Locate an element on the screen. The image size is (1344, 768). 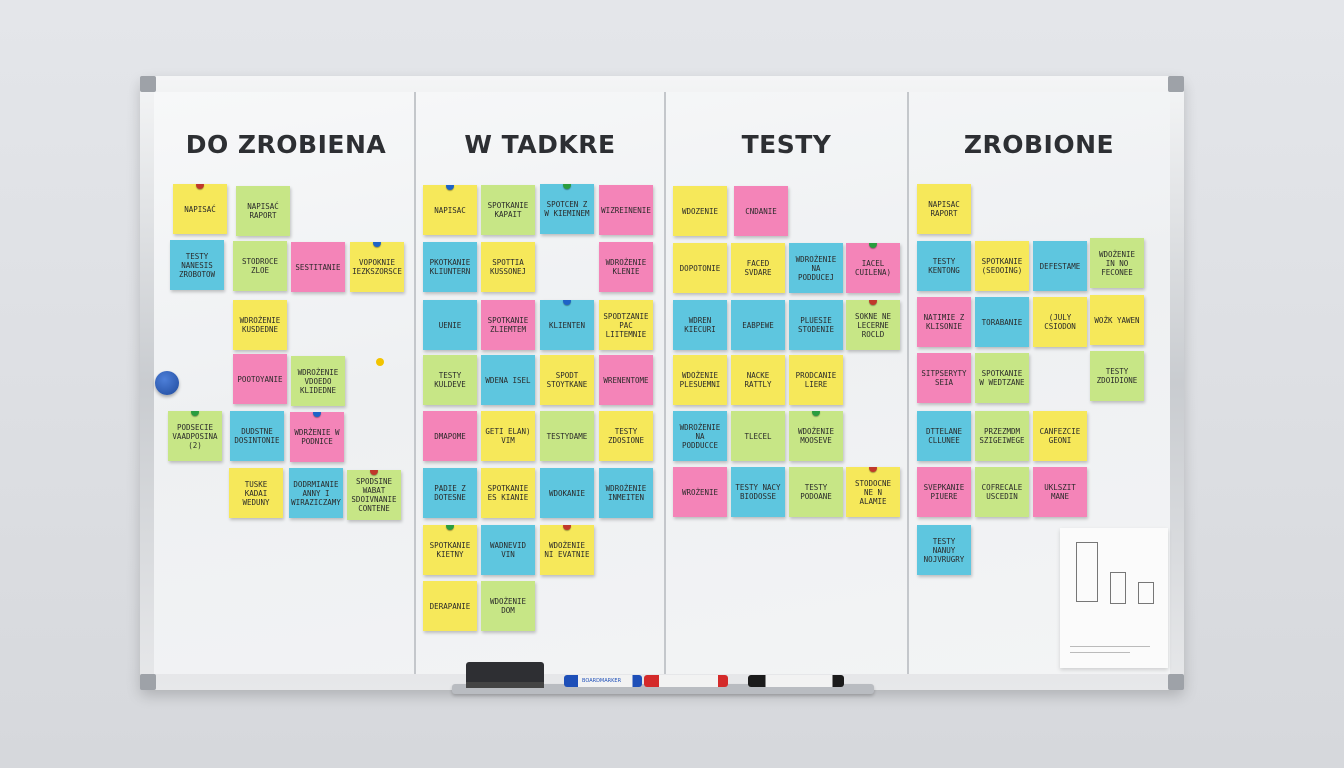
sticky-note: Dmapome is located at coordinates (450, 436).